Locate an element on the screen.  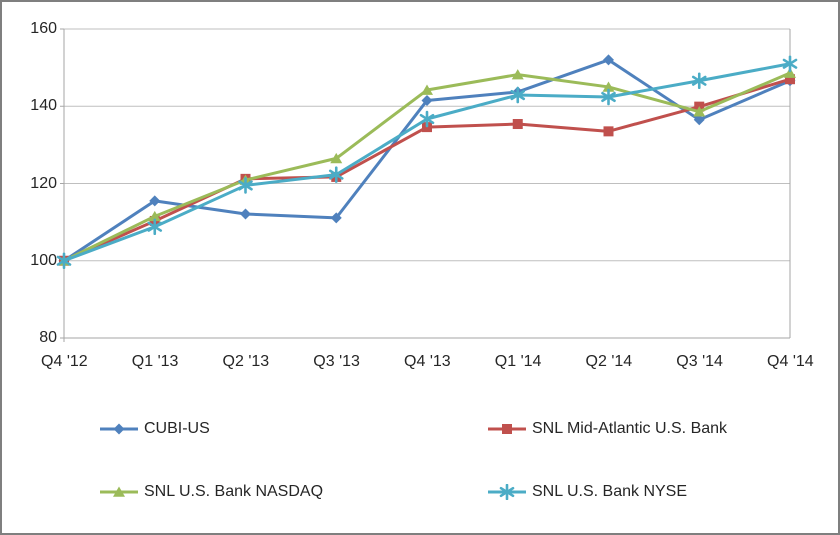
legend-item-snl-nasdaq: SNL U.S. Bank NASDAQ is located at coordinates (211, 492).